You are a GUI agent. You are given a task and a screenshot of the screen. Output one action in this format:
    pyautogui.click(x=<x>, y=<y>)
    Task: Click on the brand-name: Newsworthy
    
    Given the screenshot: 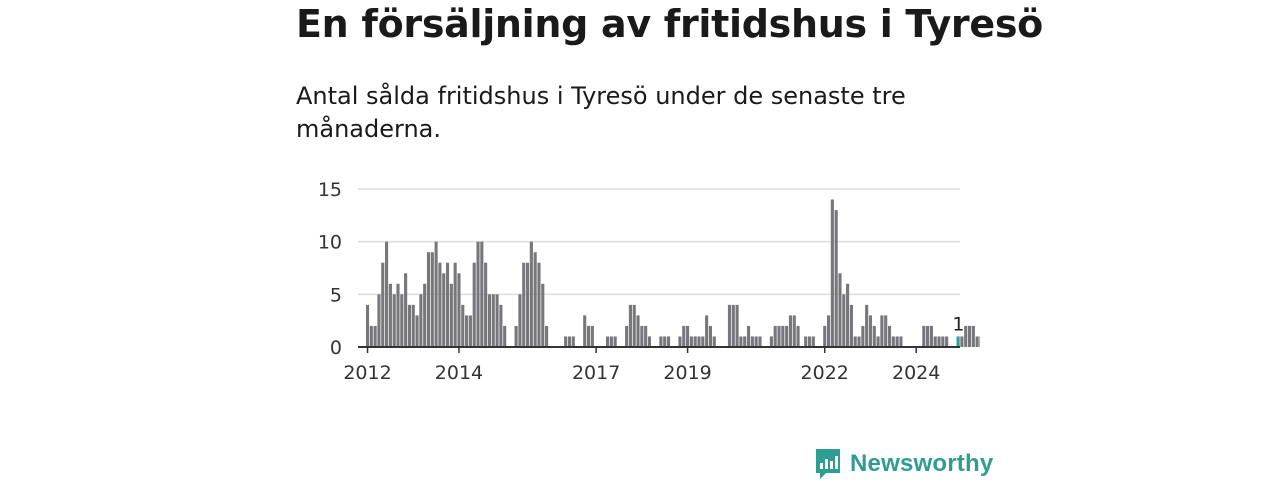 What is the action you would take?
    pyautogui.click(x=922, y=463)
    